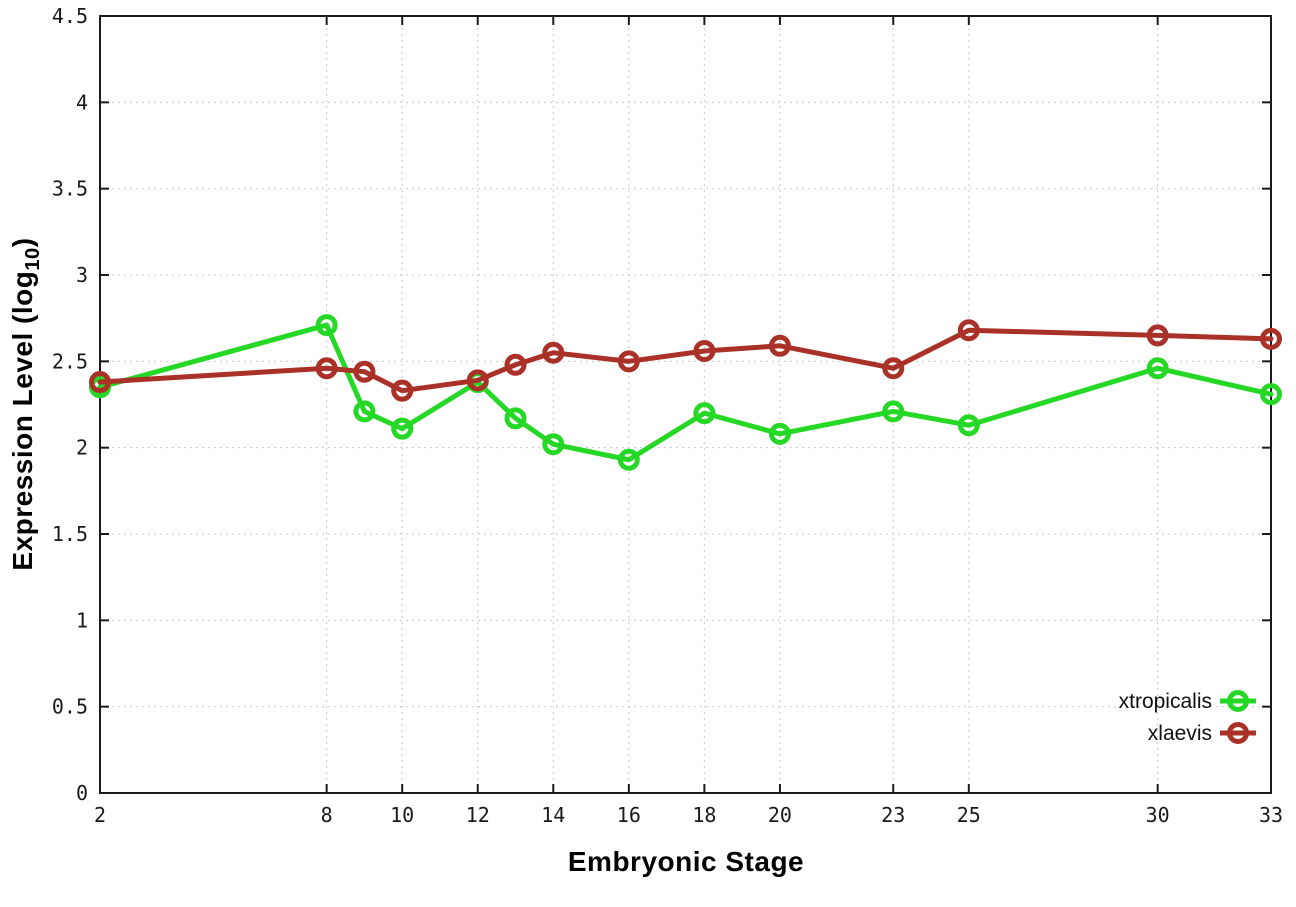 The height and width of the screenshot is (907, 1296). I want to click on y-axis-title-prefix: Expression Level (log, so click(23, 420).